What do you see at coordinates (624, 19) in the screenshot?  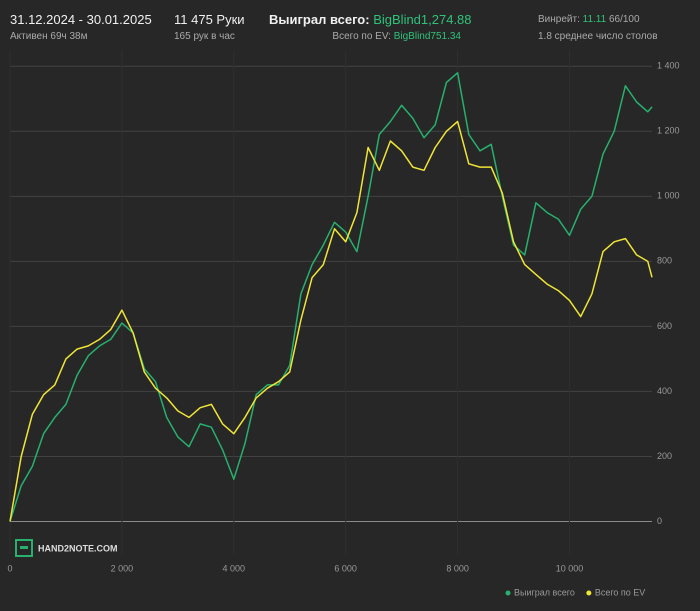 I see `winrate-unit: 66/100` at bounding box center [624, 19].